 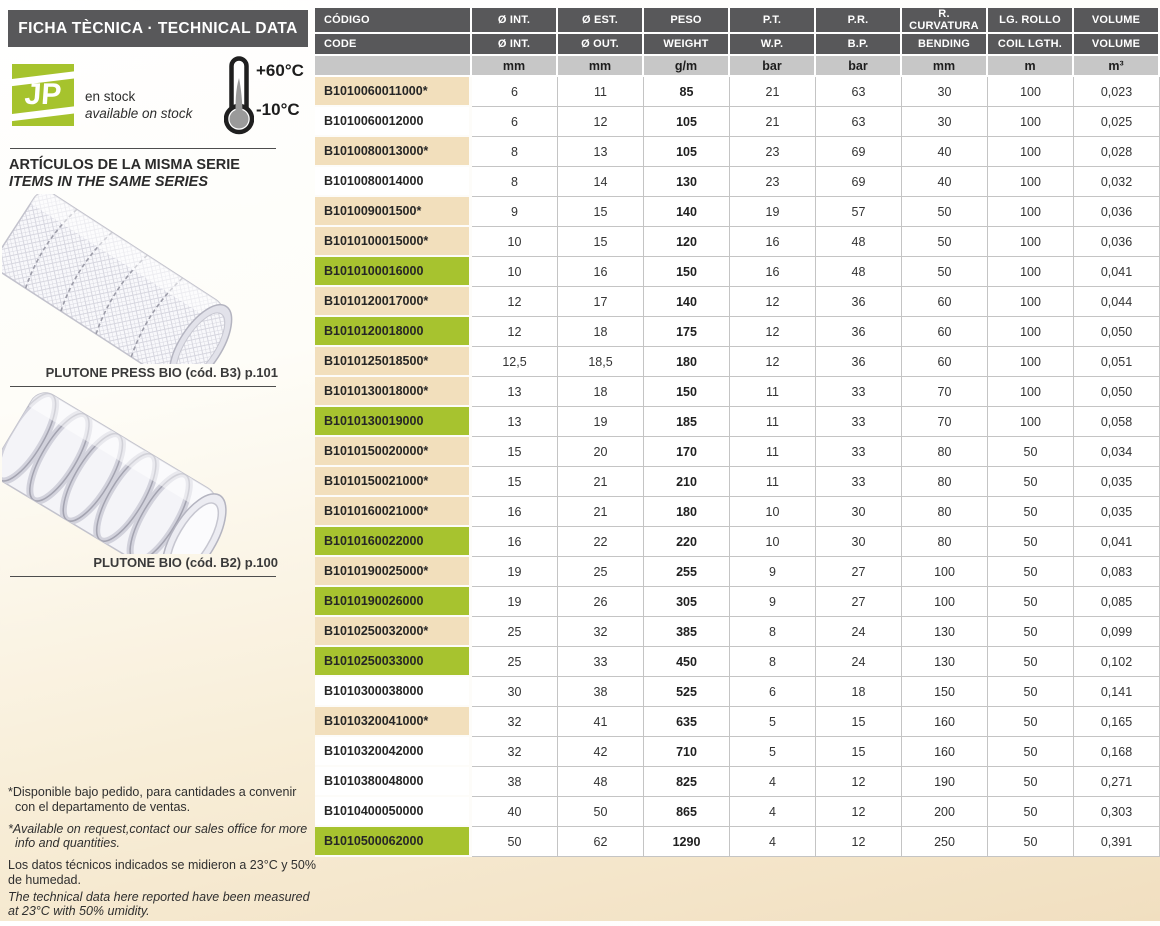 I want to click on temp-max-label: +60°C, so click(x=280, y=70).